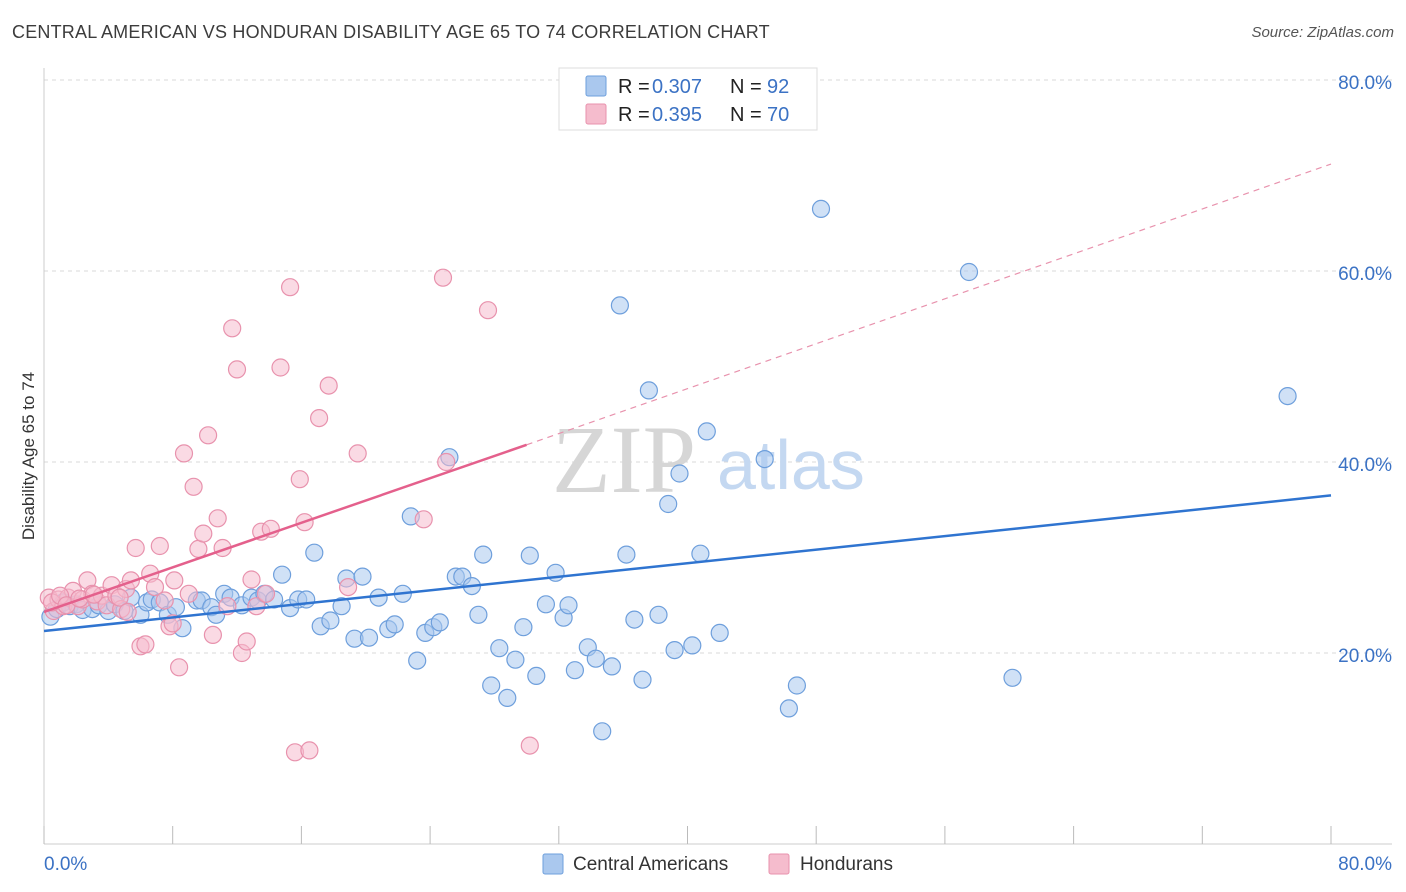 The height and width of the screenshot is (892, 1406). What do you see at coordinates (708, 459) in the screenshot?
I see `watermark: ZIP atlas` at bounding box center [708, 459].